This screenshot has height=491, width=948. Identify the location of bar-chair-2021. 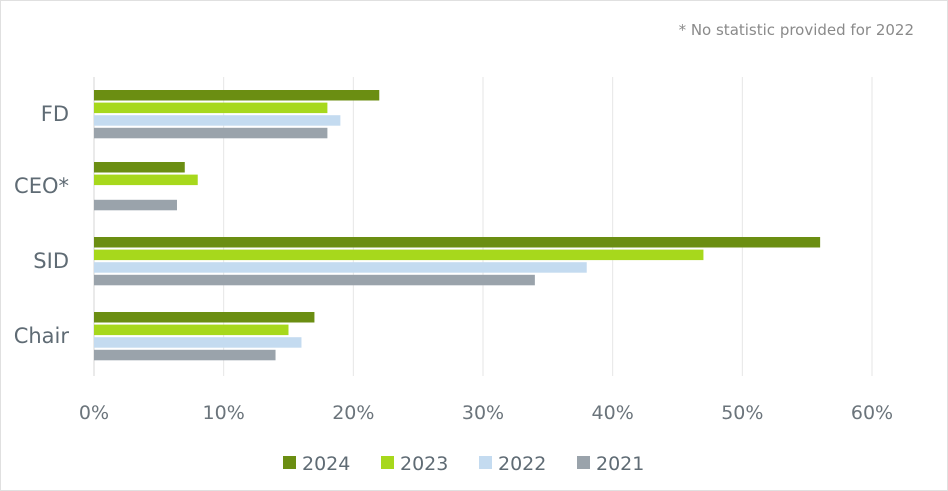
(185, 355).